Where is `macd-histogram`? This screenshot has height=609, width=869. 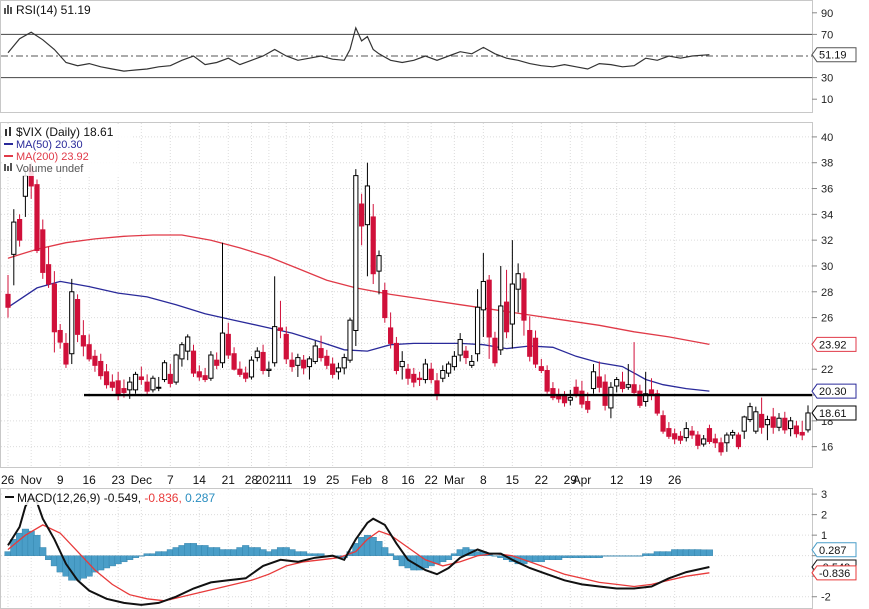
macd-histogram is located at coordinates (358, 554).